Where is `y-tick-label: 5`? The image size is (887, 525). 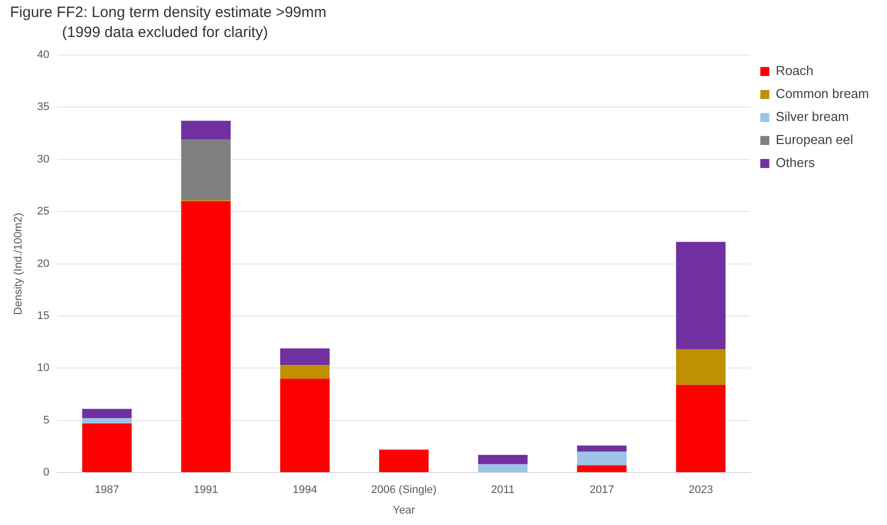
y-tick-label: 5 is located at coordinates (46, 420).